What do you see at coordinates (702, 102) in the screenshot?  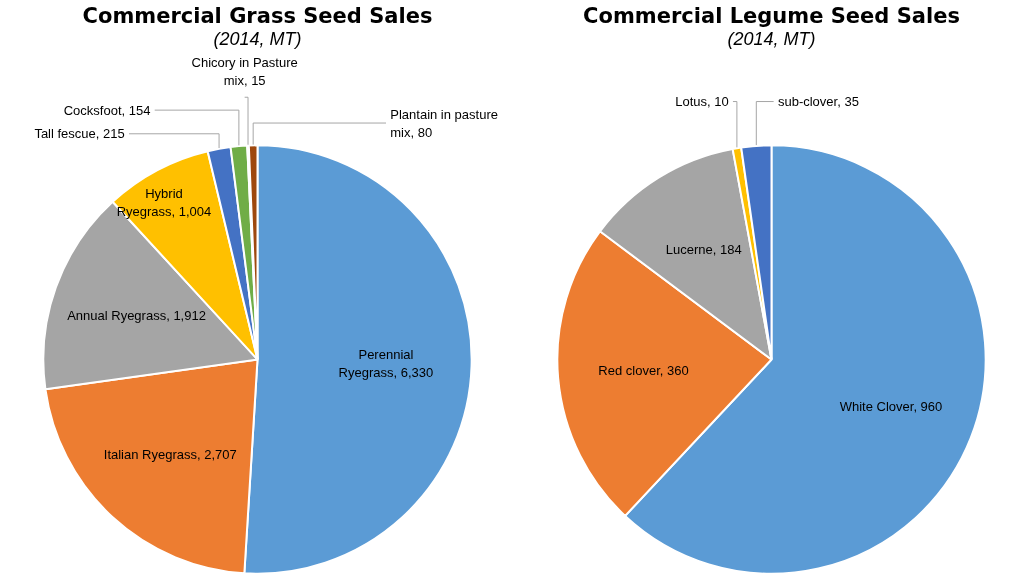 I see `slice-label: Lotus, 10` at bounding box center [702, 102].